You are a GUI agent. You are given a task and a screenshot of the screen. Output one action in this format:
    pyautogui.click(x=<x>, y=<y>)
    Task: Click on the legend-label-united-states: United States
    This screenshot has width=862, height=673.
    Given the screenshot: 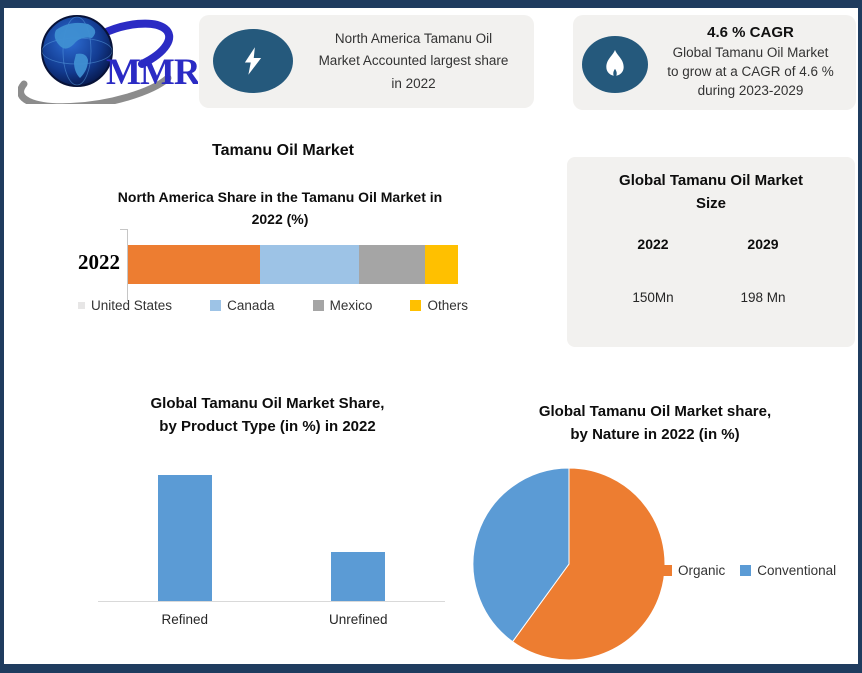 What is the action you would take?
    pyautogui.click(x=132, y=305)
    